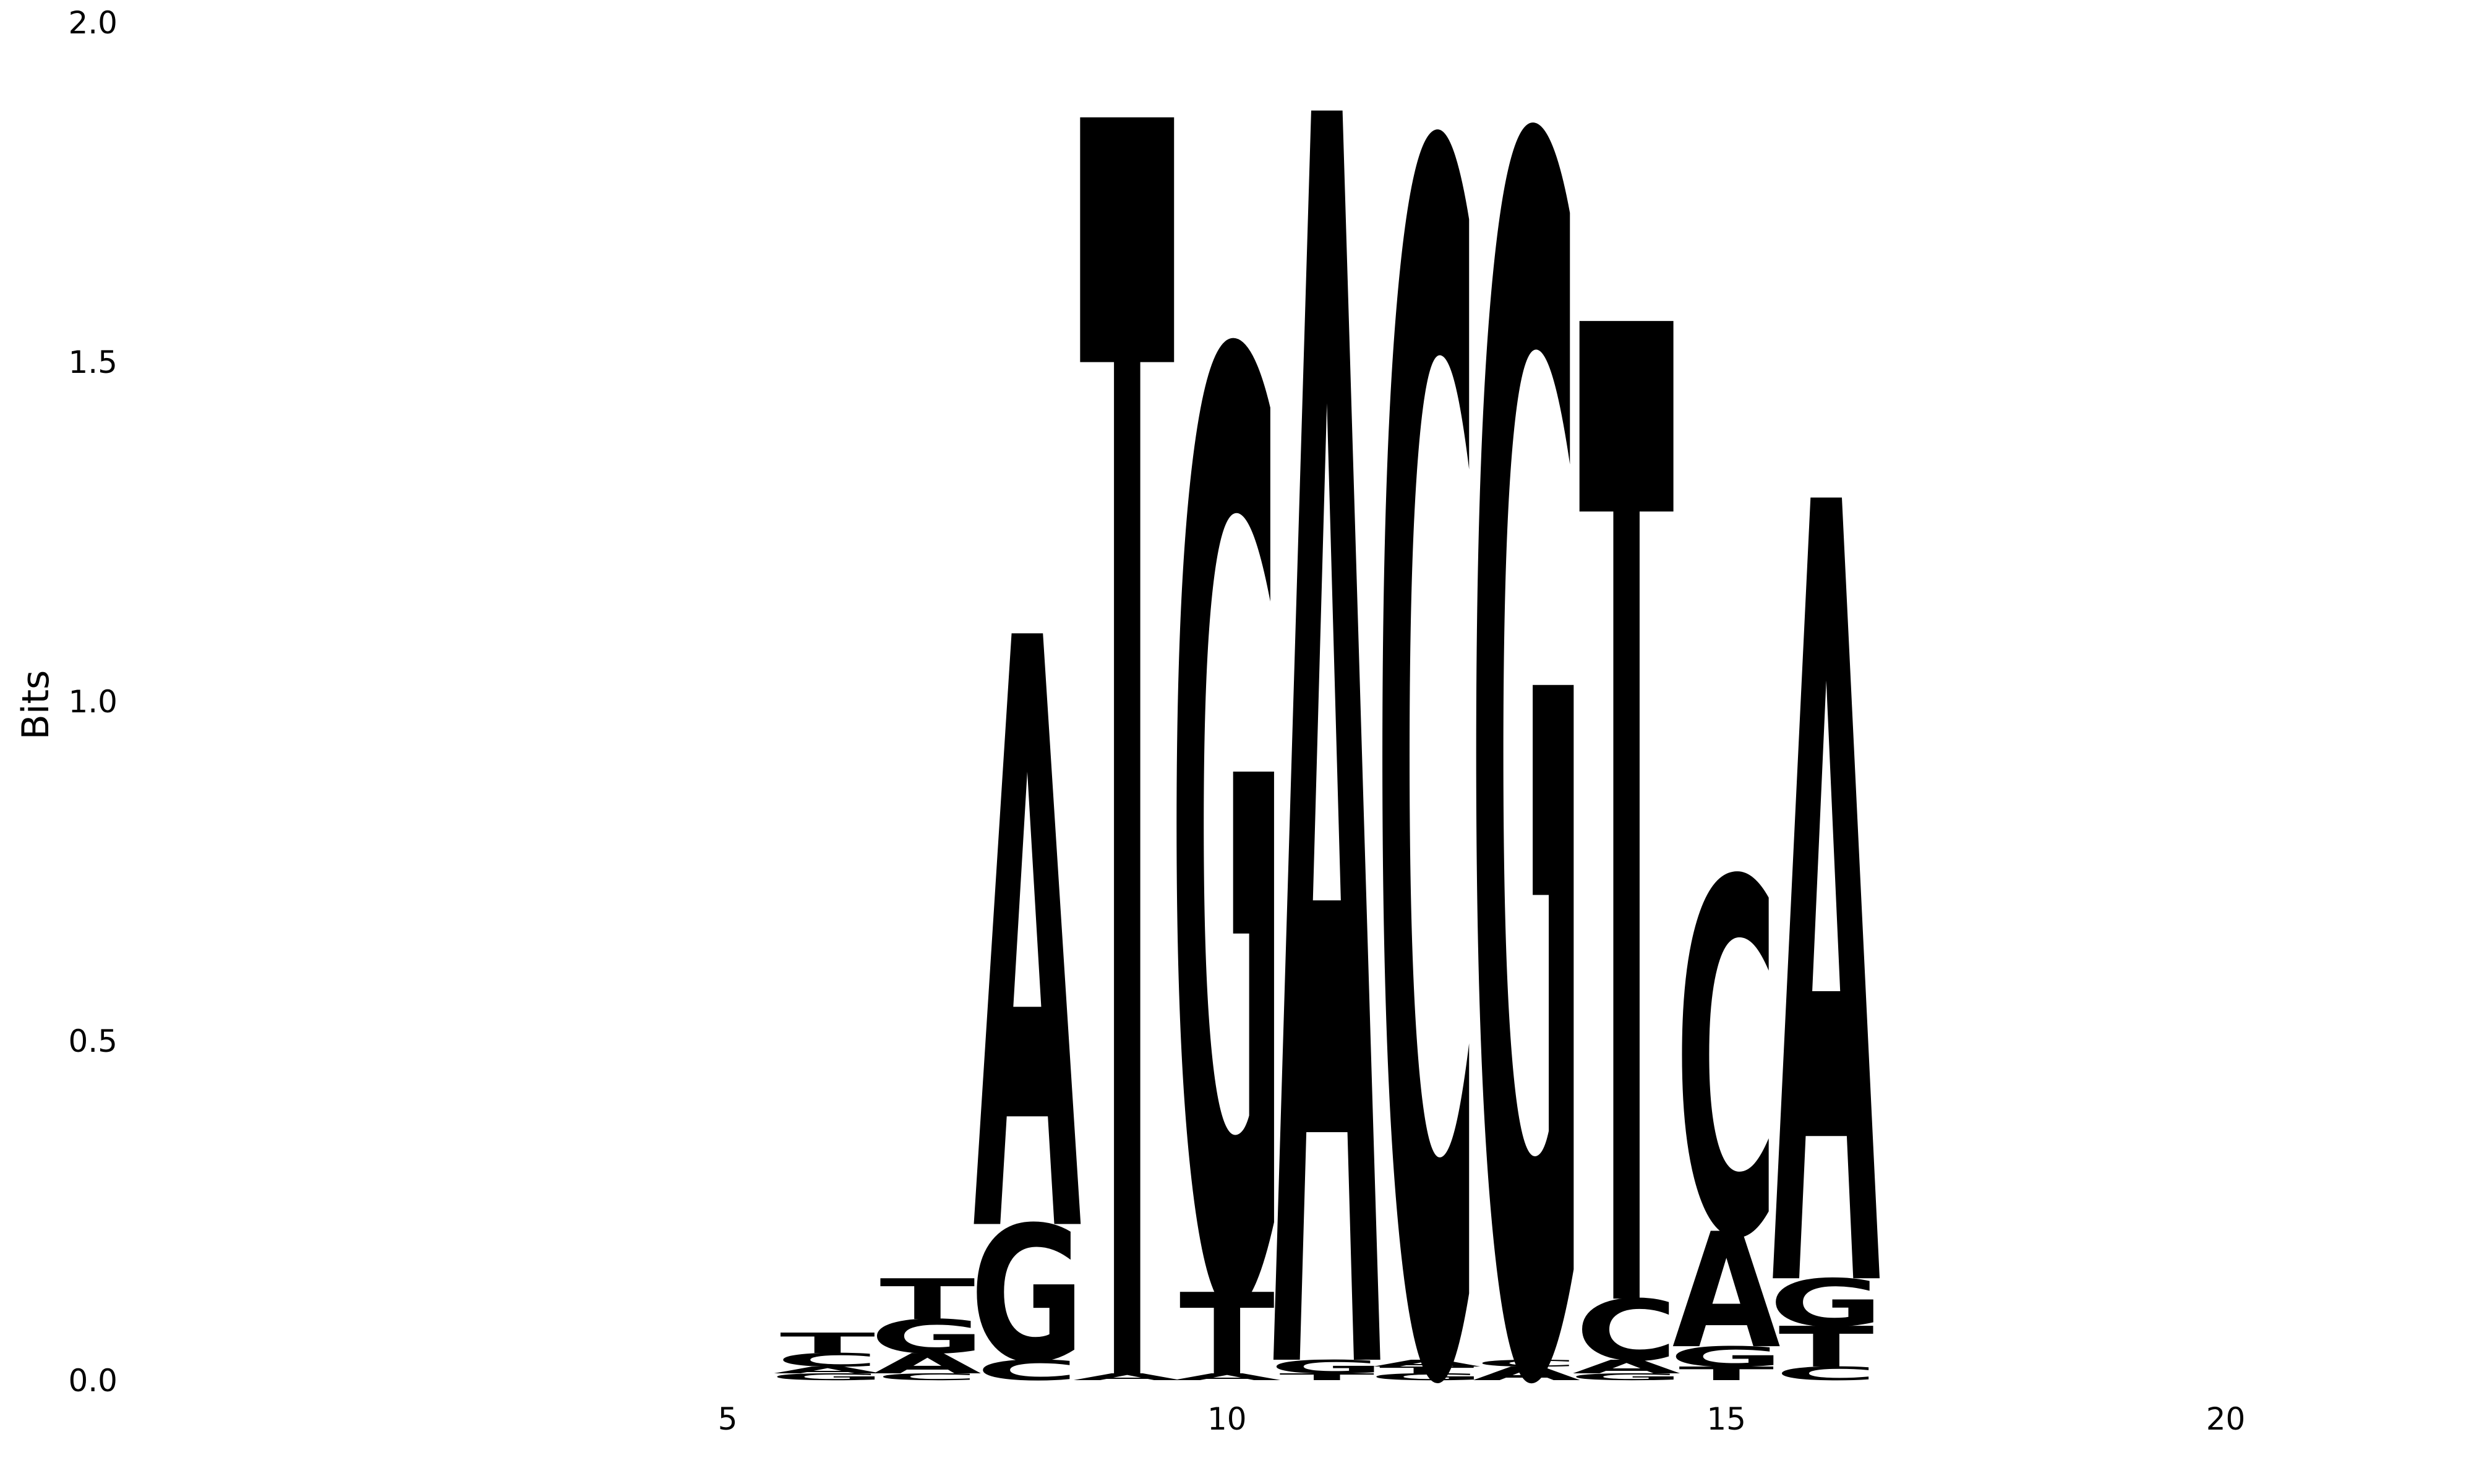 The height and width of the screenshot is (1484, 2474). What do you see at coordinates (36, 705) in the screenshot?
I see `y-axis-title: Bits` at bounding box center [36, 705].